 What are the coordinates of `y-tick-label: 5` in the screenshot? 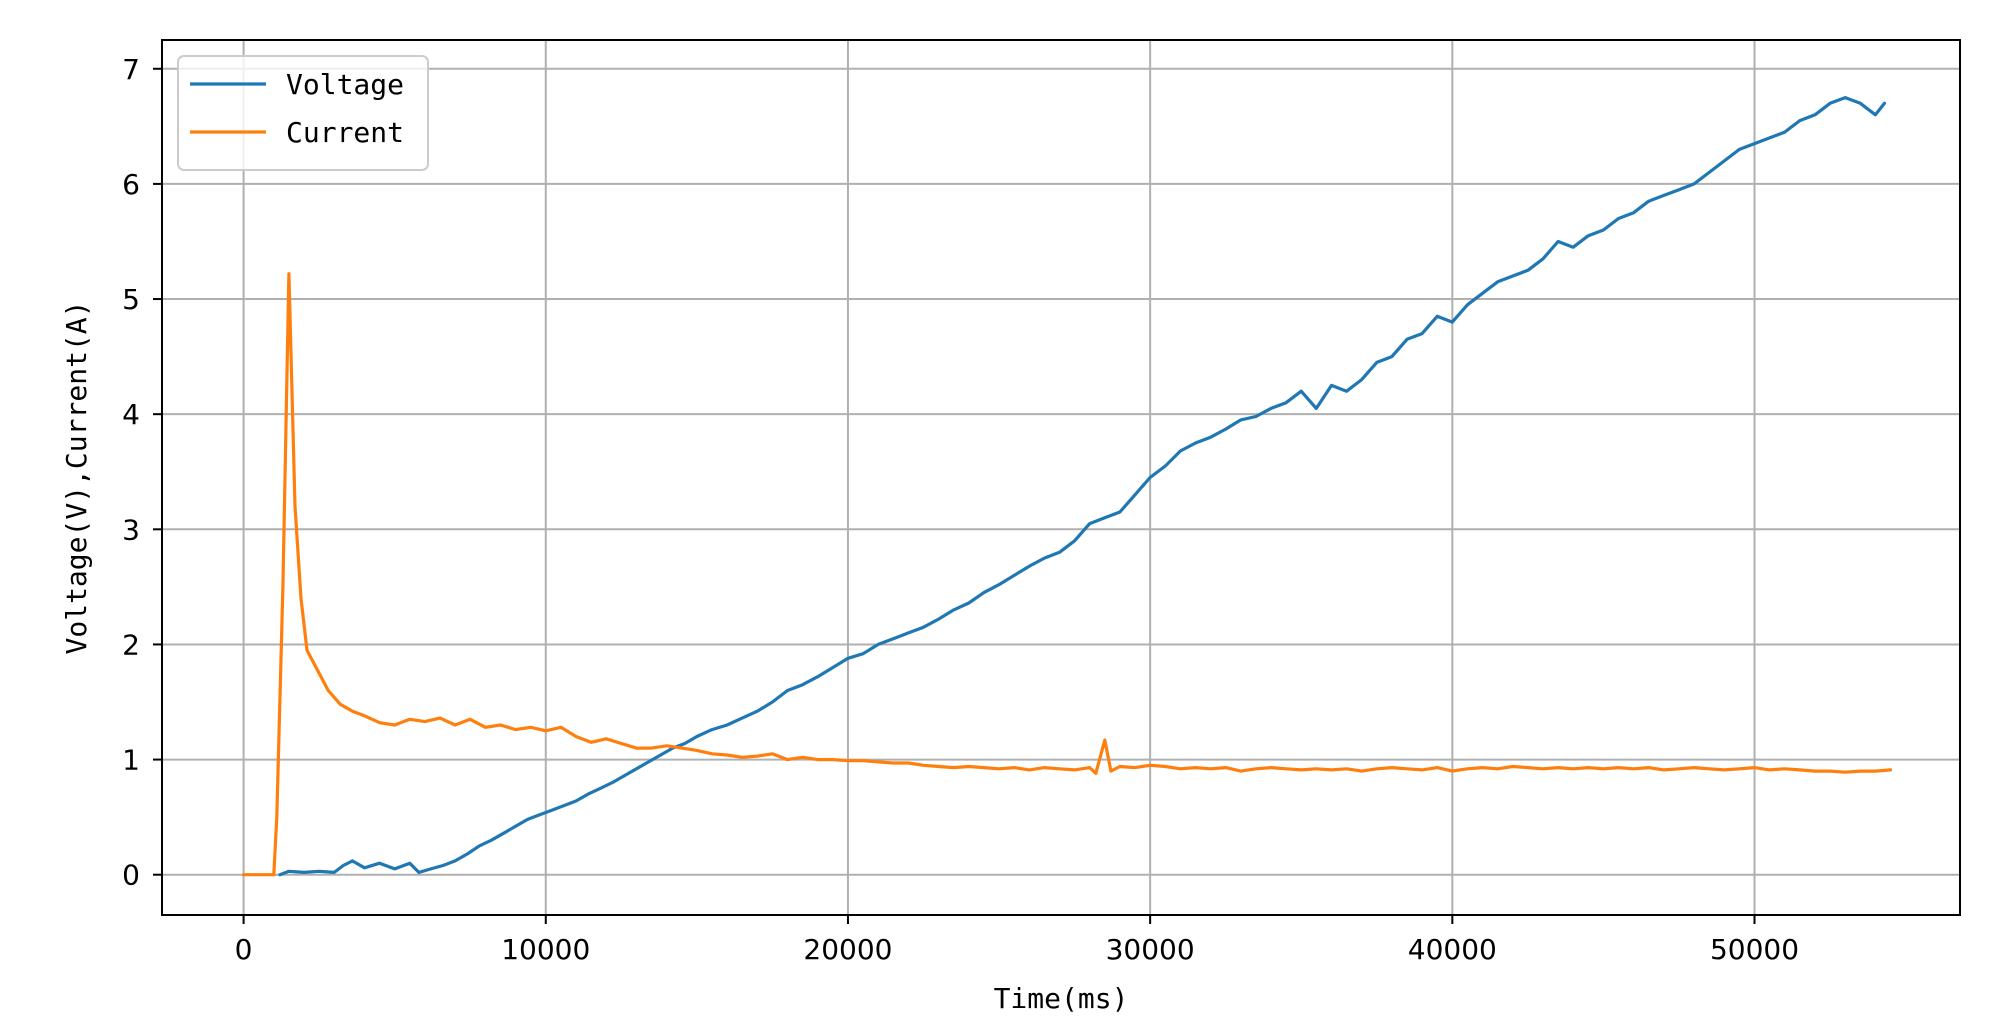 It's located at (131, 299).